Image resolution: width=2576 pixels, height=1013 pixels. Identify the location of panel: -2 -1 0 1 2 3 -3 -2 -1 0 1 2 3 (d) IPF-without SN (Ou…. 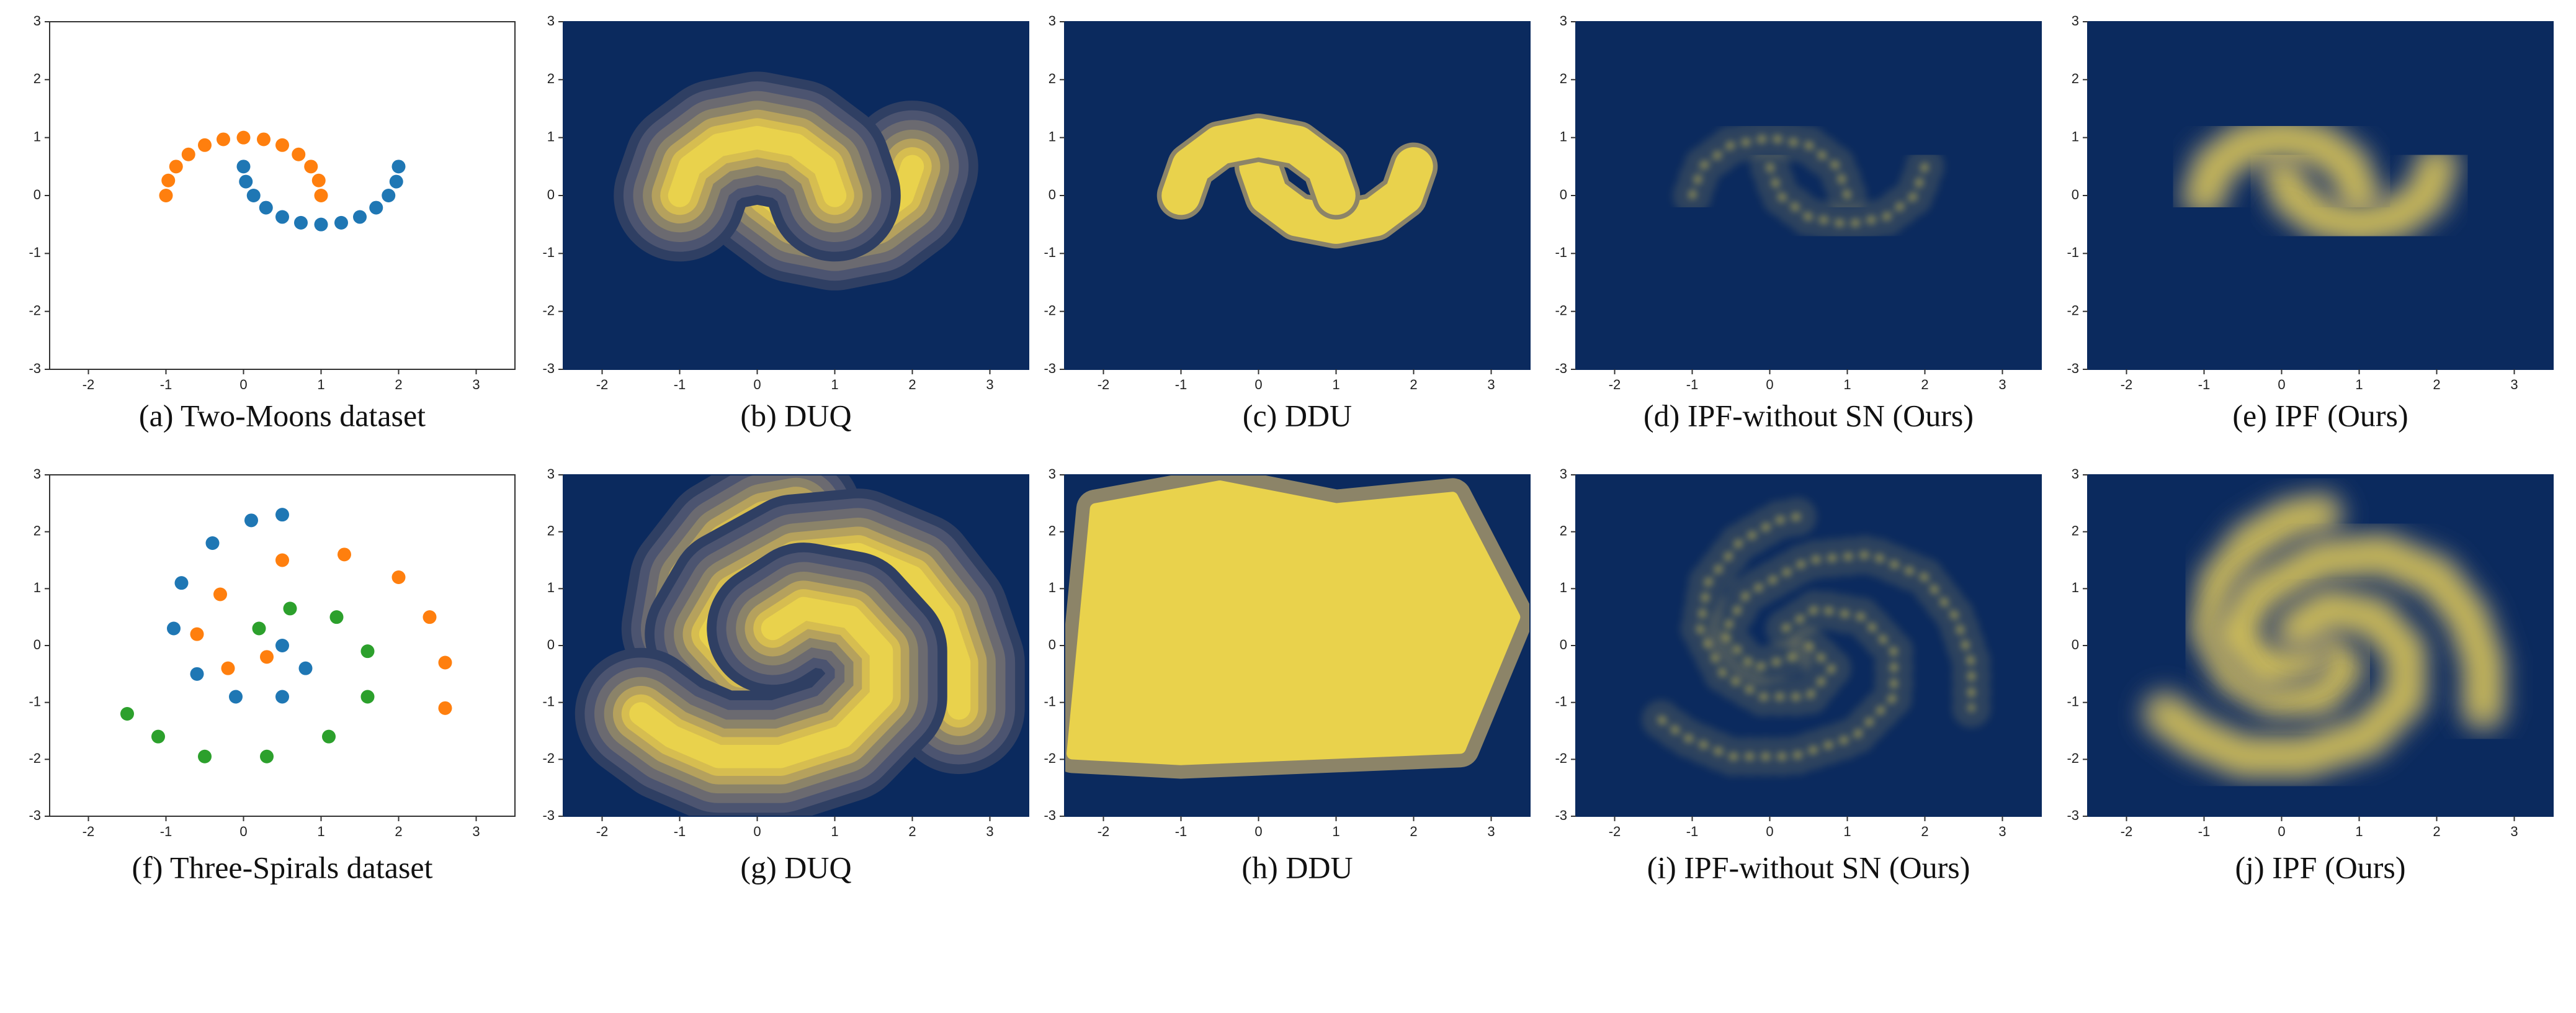
(1798, 223).